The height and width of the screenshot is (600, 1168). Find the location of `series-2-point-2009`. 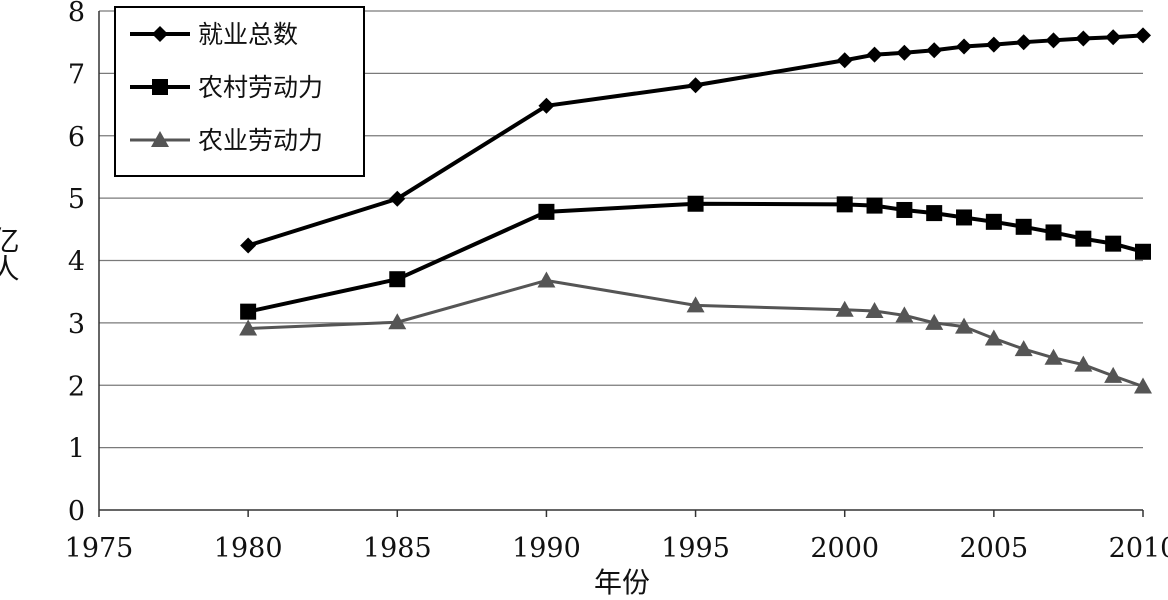

series-2-point-2009 is located at coordinates (1113, 243).